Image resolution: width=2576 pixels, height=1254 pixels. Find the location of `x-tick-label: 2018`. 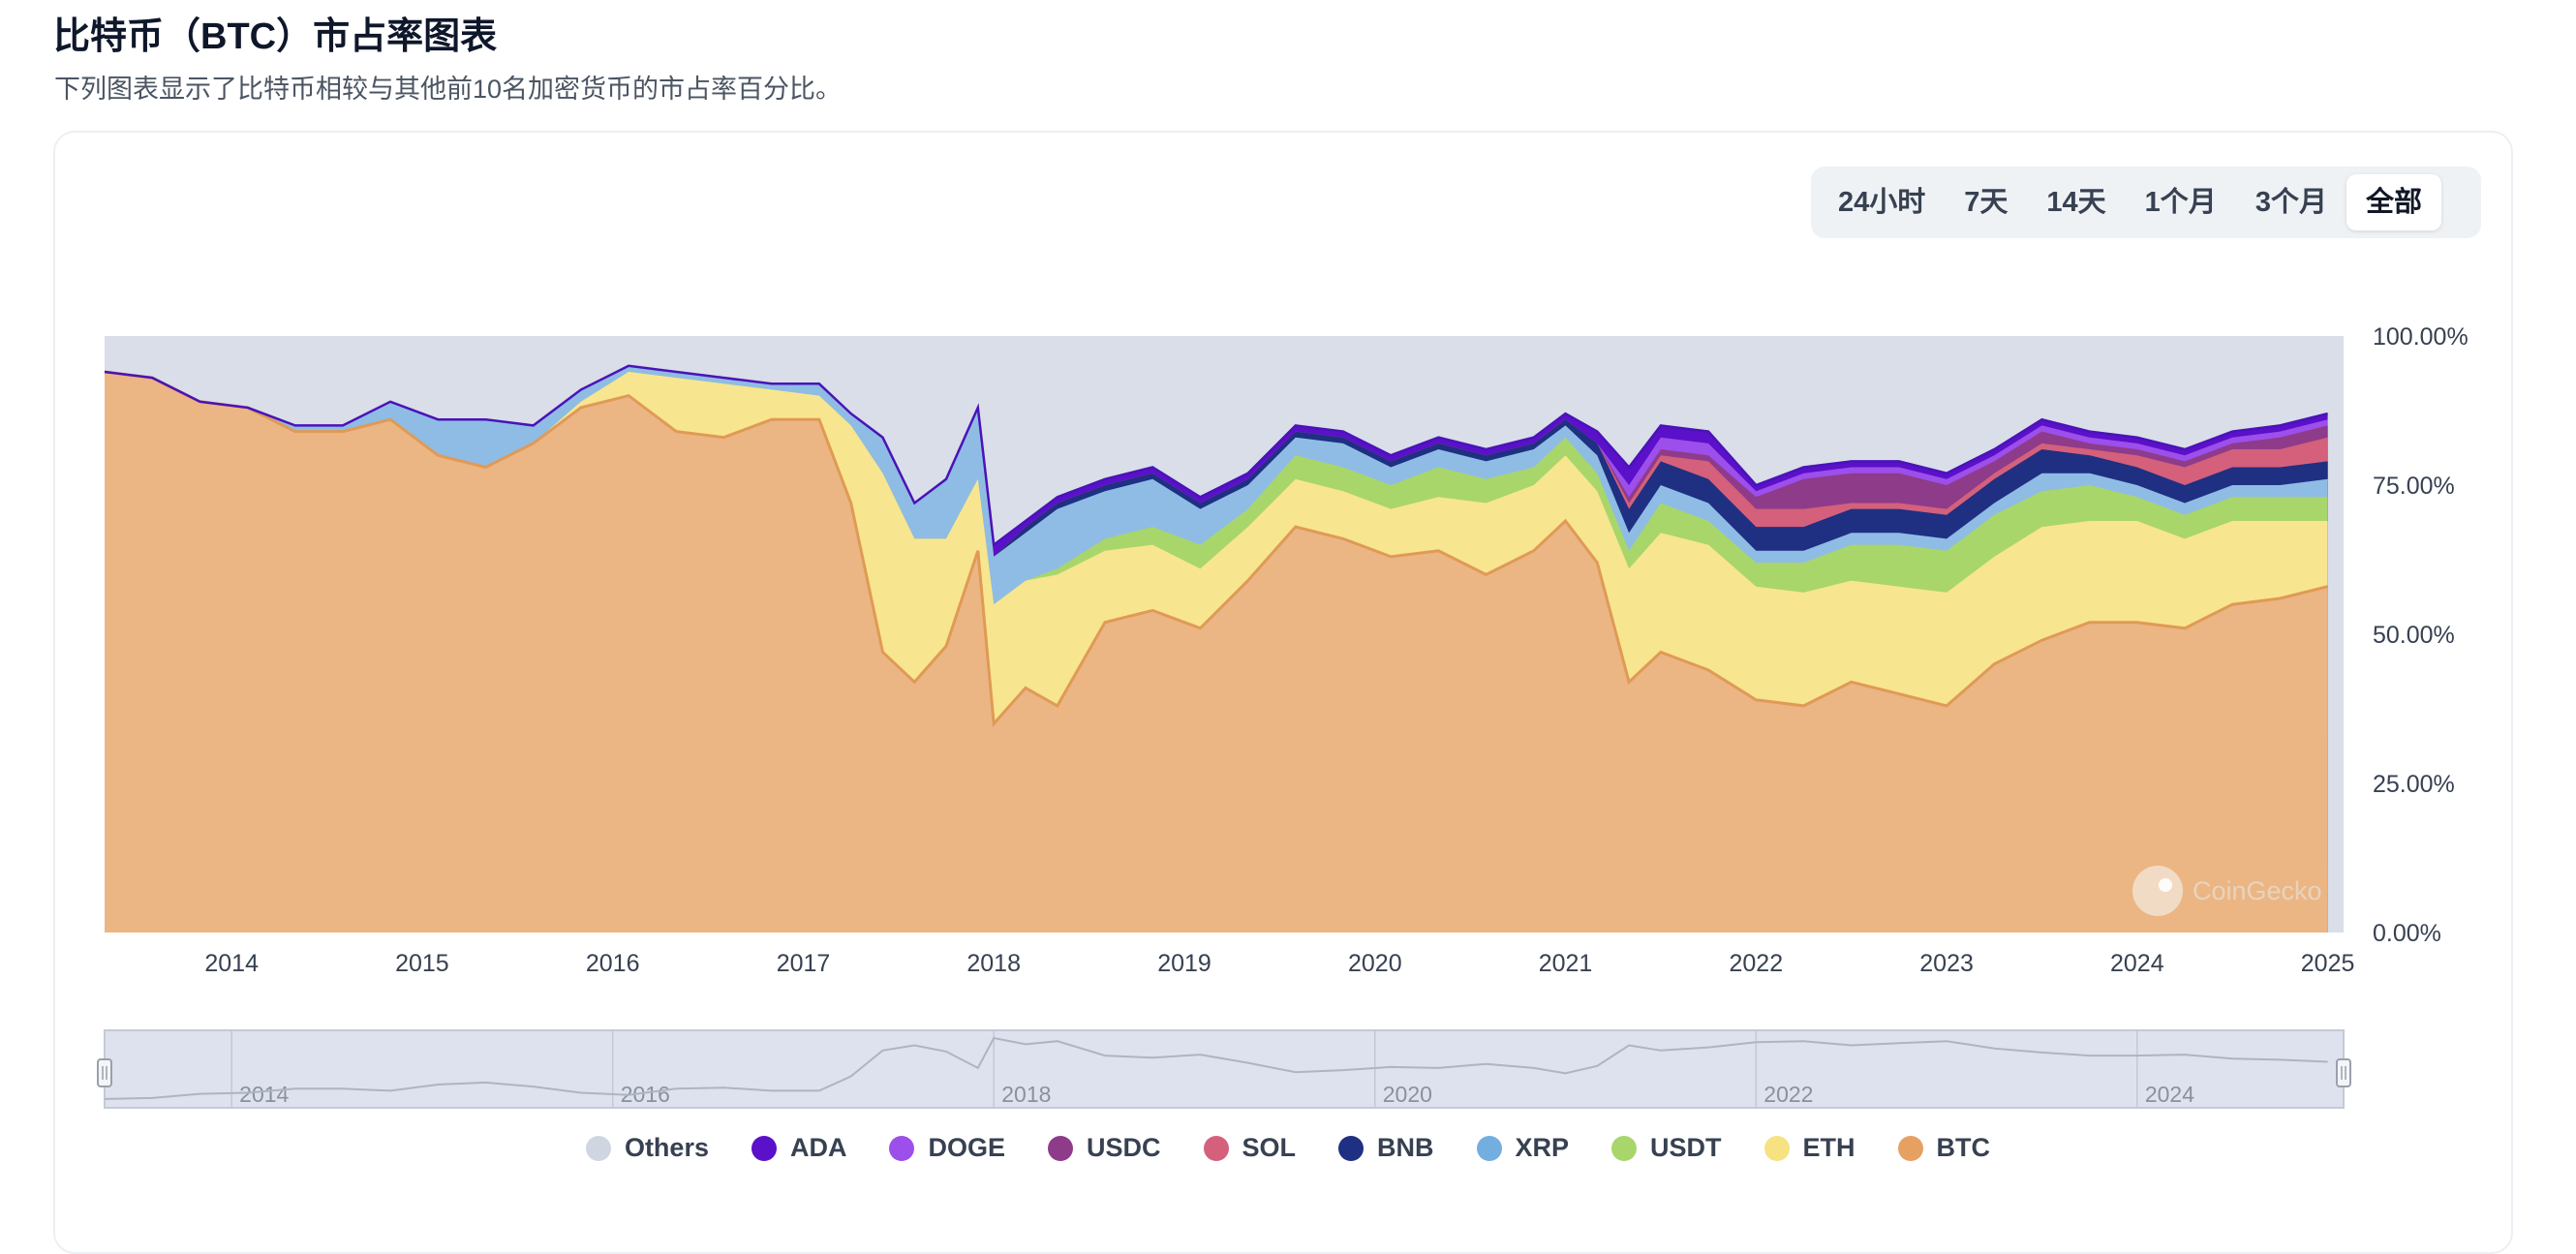

x-tick-label: 2018 is located at coordinates (993, 963).